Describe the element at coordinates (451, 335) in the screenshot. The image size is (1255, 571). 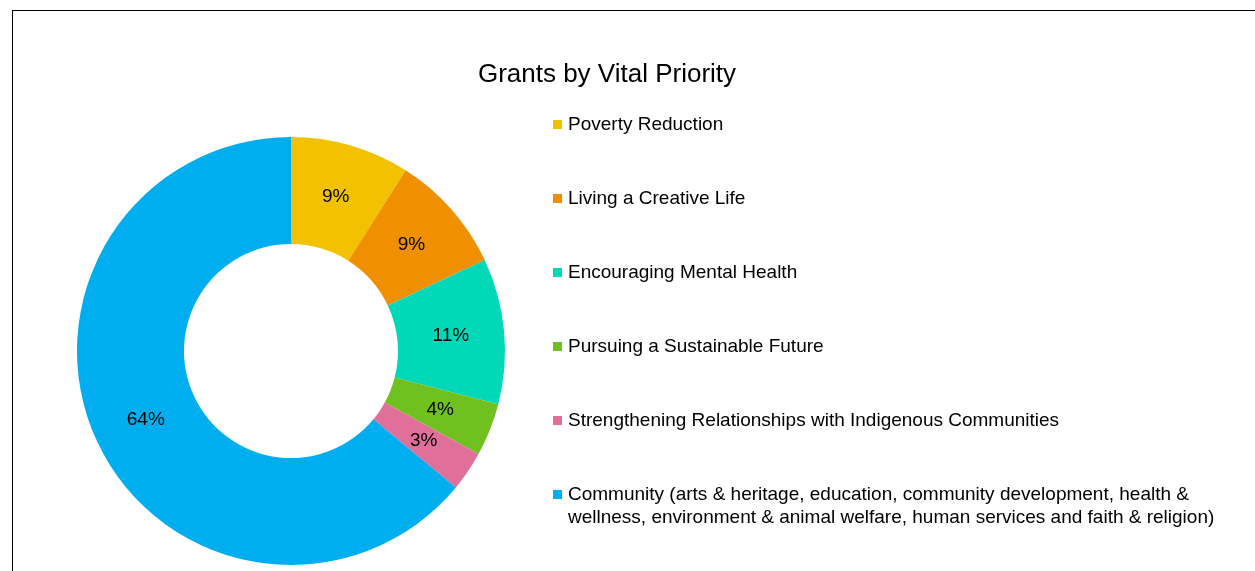
I see `data-label: 11%` at that location.